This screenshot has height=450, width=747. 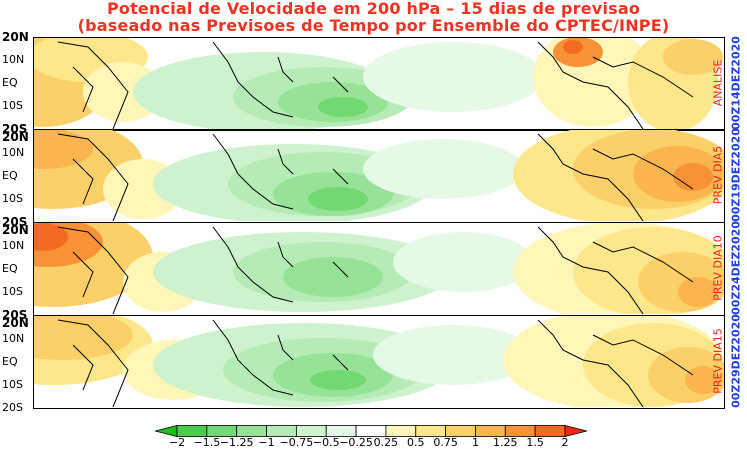 What do you see at coordinates (718, 83) in the screenshot?
I see `panel-label-analise: ANALISE` at bounding box center [718, 83].